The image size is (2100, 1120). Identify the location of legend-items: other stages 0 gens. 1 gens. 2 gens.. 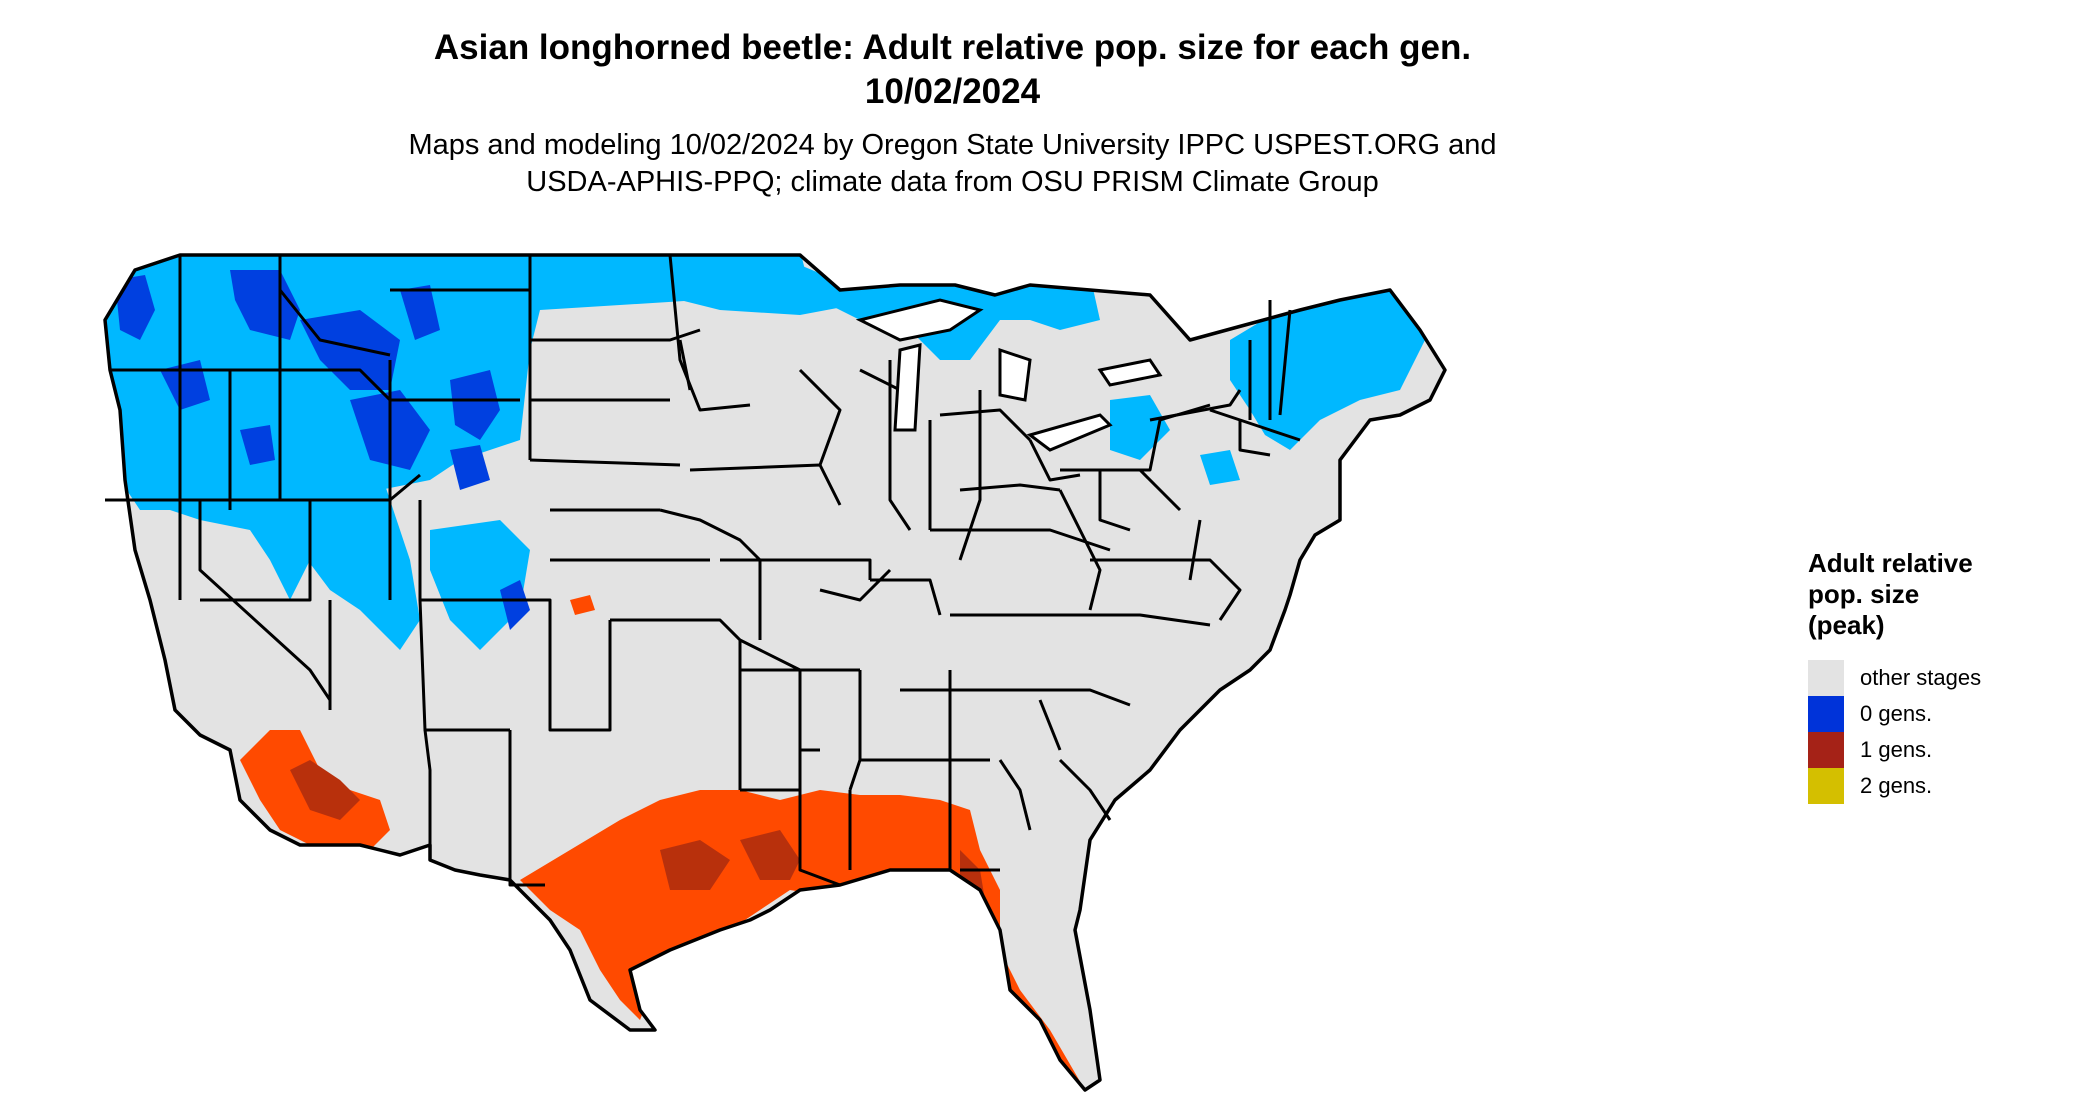
(1894, 732).